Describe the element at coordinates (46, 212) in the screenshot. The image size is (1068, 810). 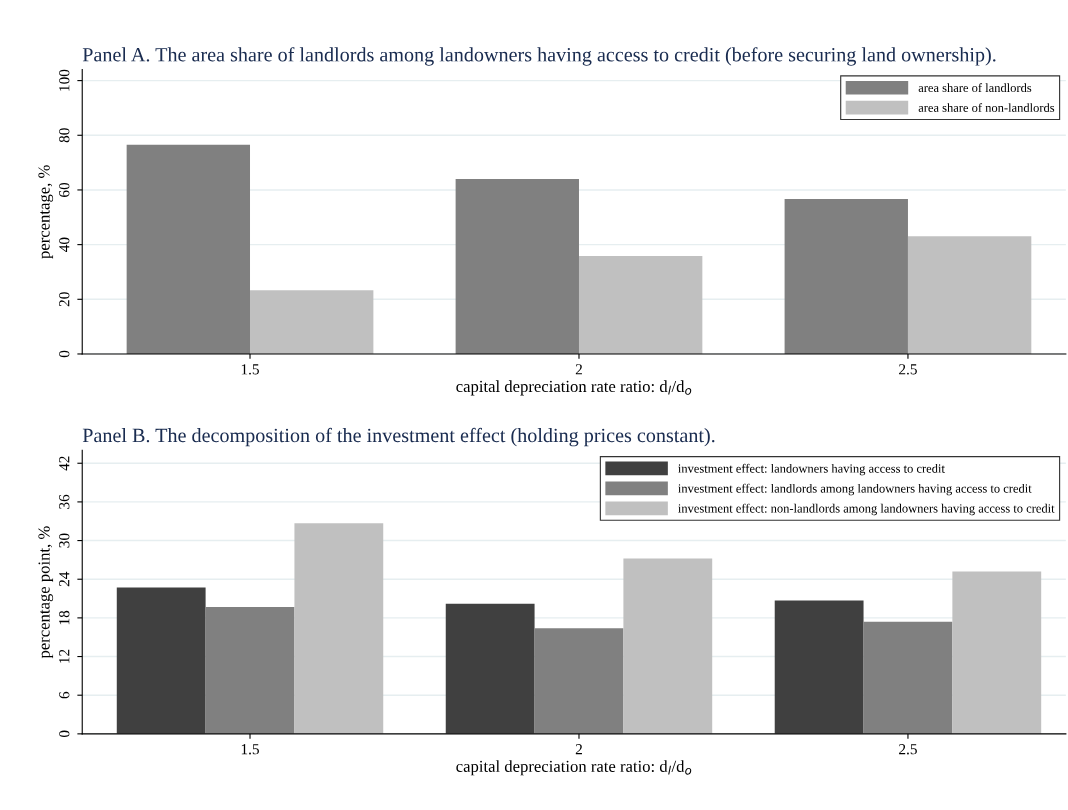
I see `y-axis-title: percentage, %` at that location.